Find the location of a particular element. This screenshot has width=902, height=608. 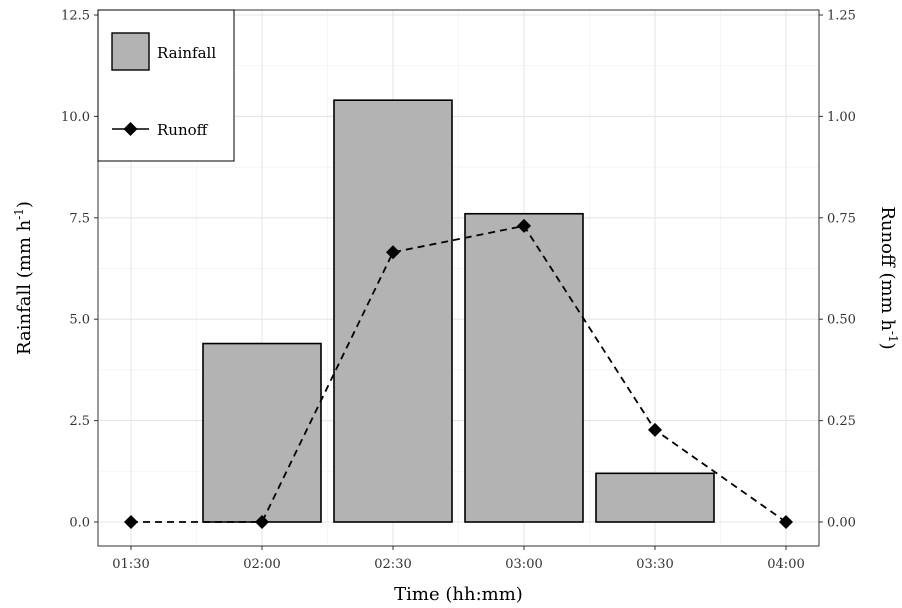

y-left-title-base: Rainfall (mm h is located at coordinates (24, 287).